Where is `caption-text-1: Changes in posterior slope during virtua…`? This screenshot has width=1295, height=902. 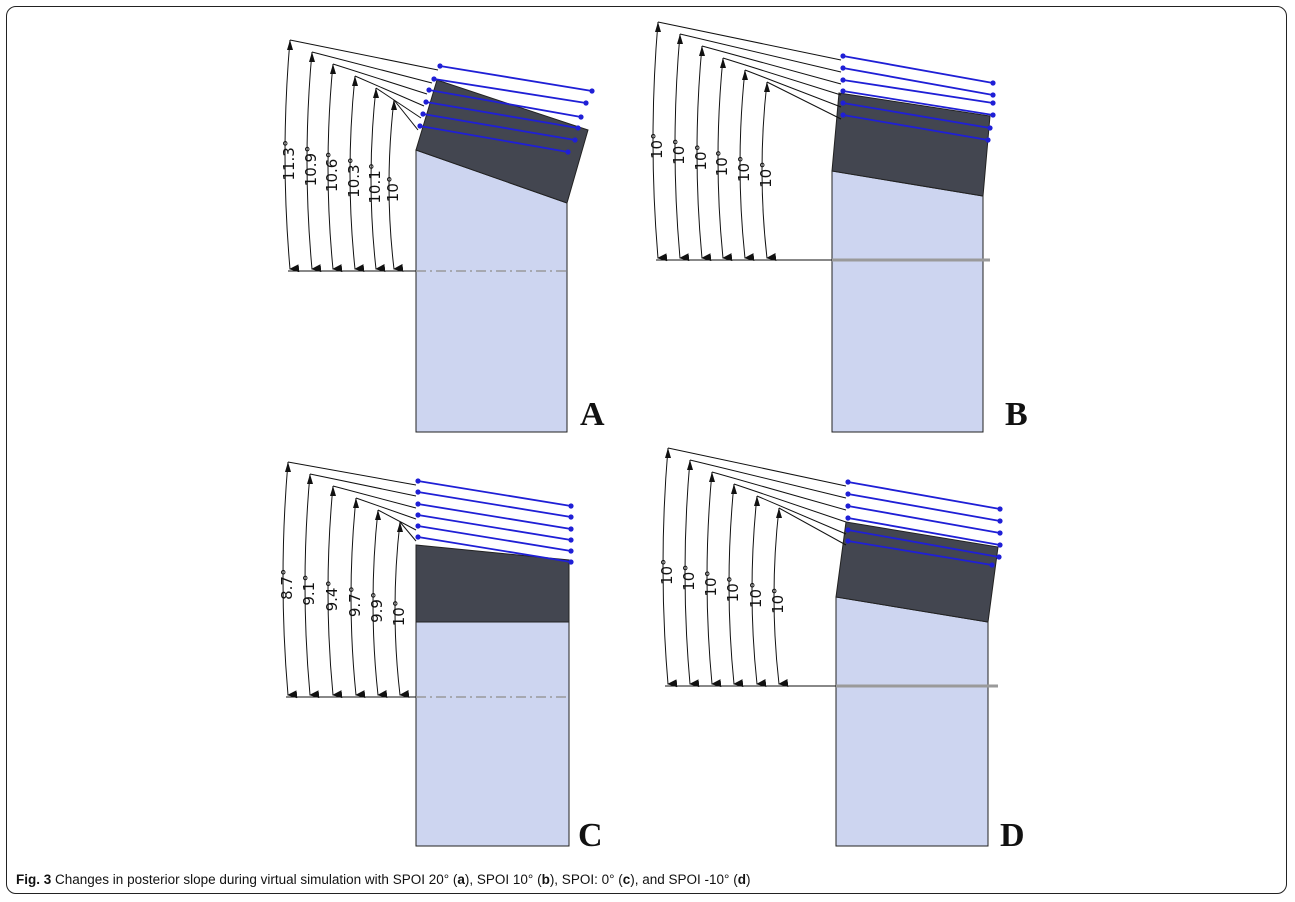 caption-text-1: Changes in posterior slope during virtua… is located at coordinates (254, 879).